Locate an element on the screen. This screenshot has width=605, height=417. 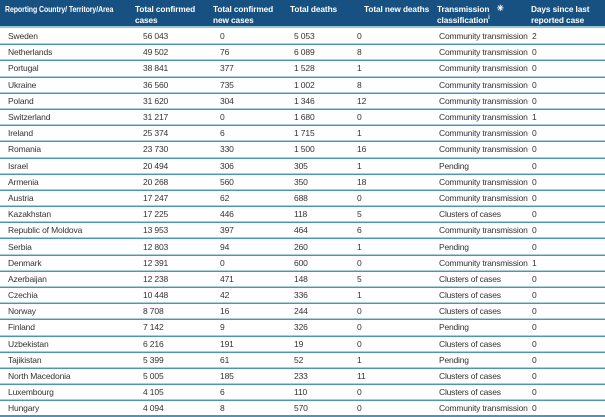
cell-total-confirmed-cases: 38 841 is located at coordinates (172, 68).